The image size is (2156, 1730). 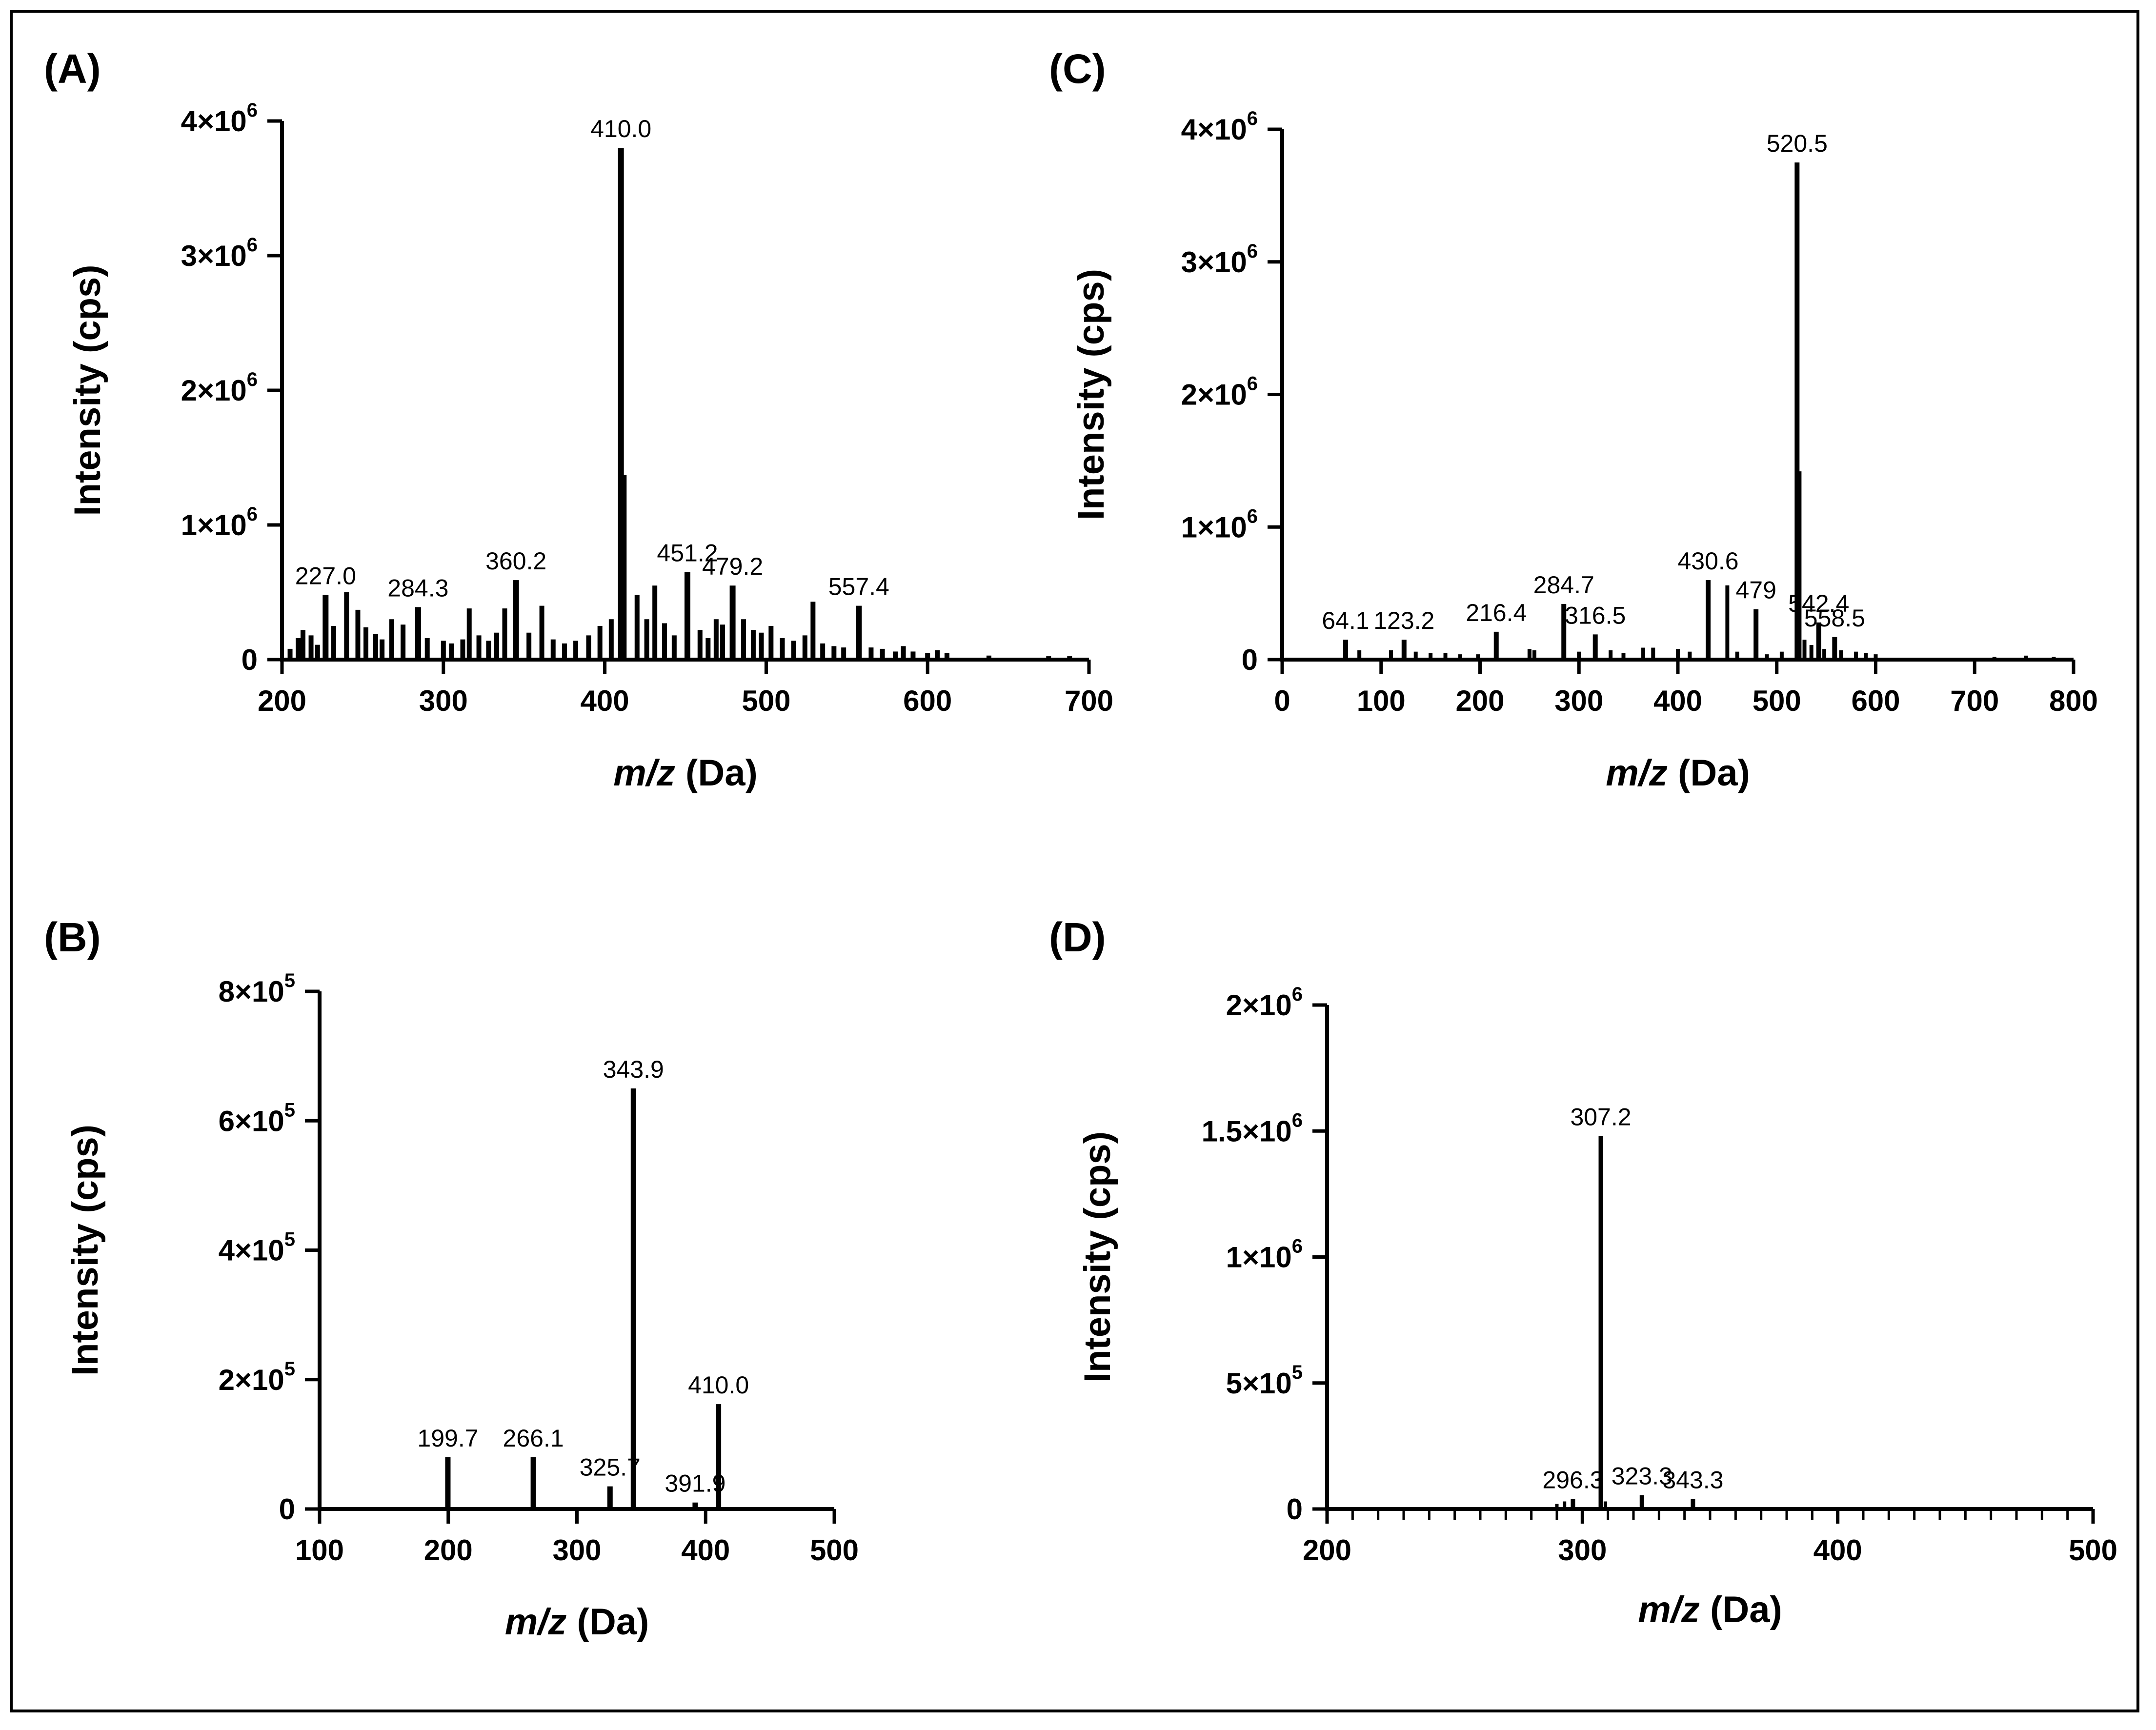 What do you see at coordinates (1496, 612) in the screenshot?
I see `peak-label: 216.4` at bounding box center [1496, 612].